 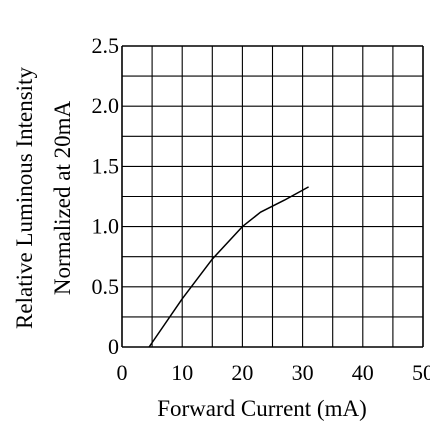 I want to click on x-tick-label: 10, so click(x=182, y=372).